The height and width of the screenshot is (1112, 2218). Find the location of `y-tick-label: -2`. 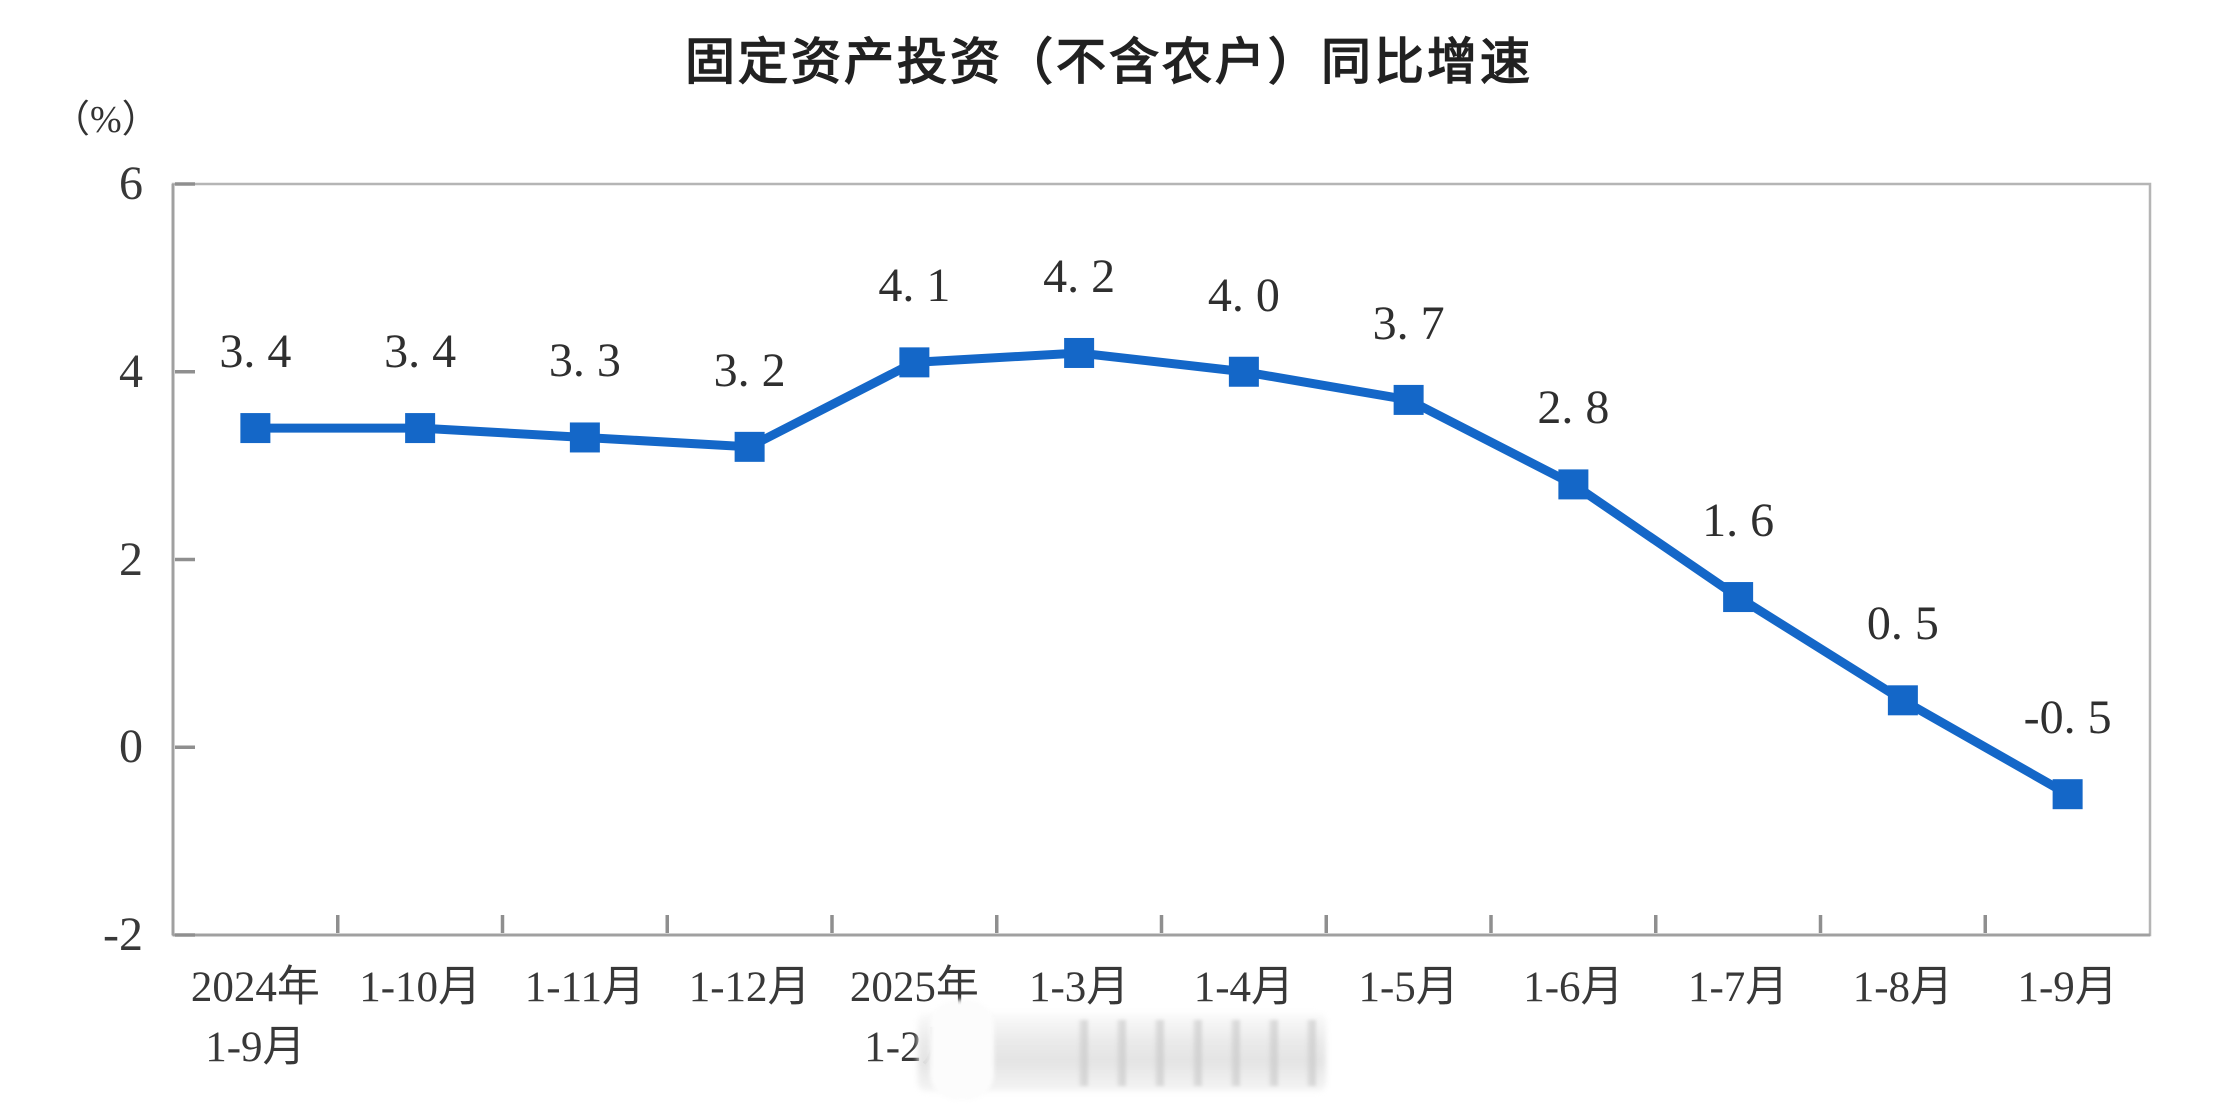

y-tick-label: -2 is located at coordinates (123, 934).